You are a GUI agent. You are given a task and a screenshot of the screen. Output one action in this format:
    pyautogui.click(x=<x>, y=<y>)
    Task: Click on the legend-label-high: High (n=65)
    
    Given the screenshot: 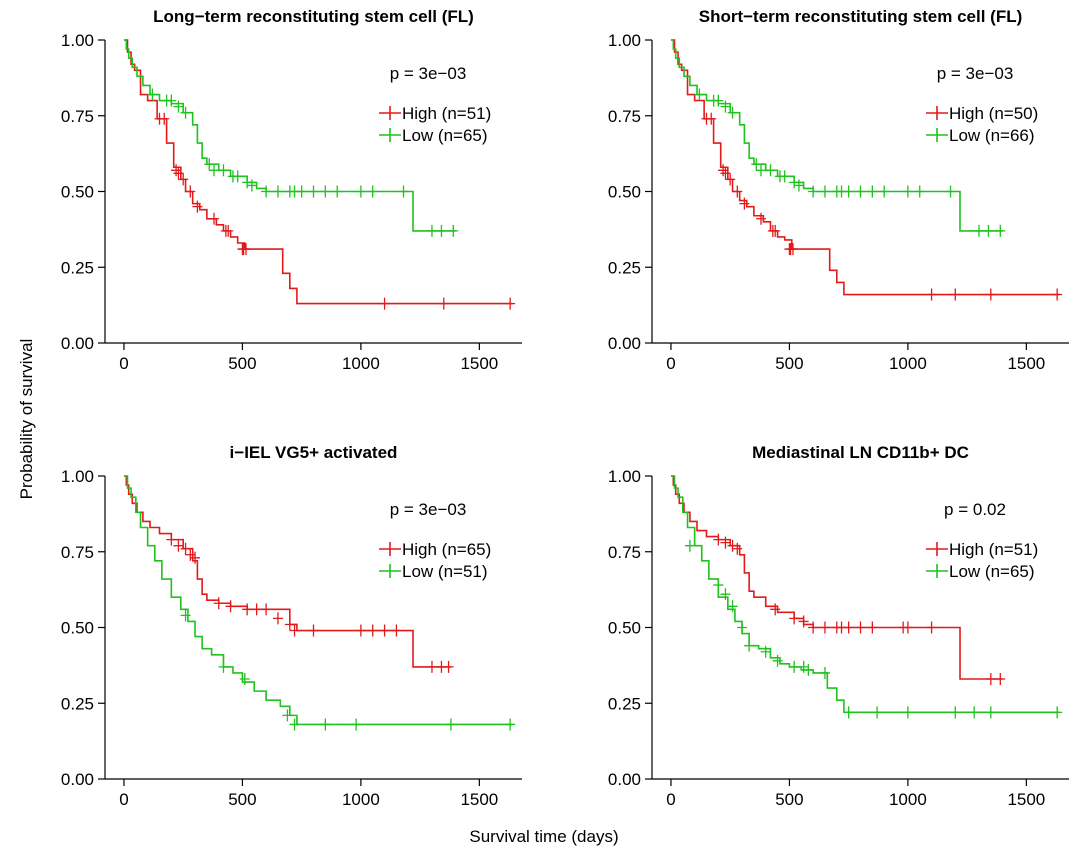 What is the action you would take?
    pyautogui.click(x=446, y=549)
    